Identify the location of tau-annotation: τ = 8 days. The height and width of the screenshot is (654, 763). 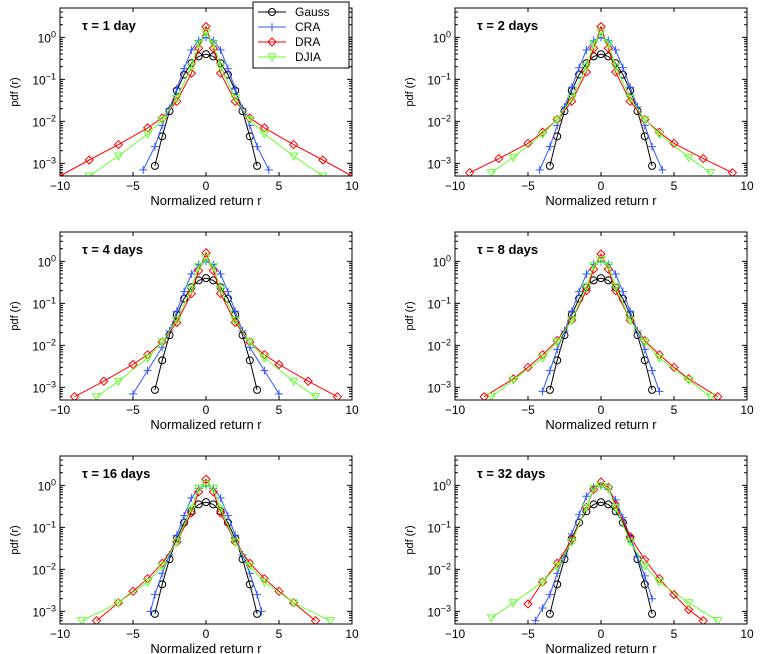
(507, 249).